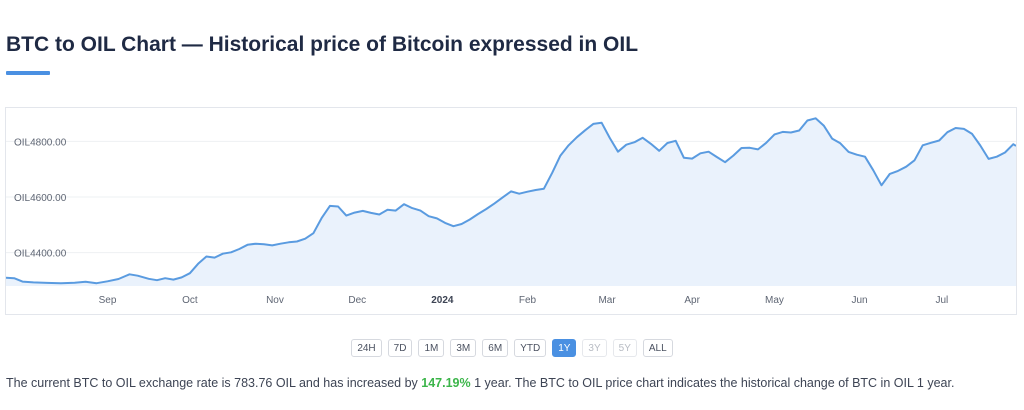  Describe the element at coordinates (495, 348) in the screenshot. I see `range-button-6m: 6M` at that location.